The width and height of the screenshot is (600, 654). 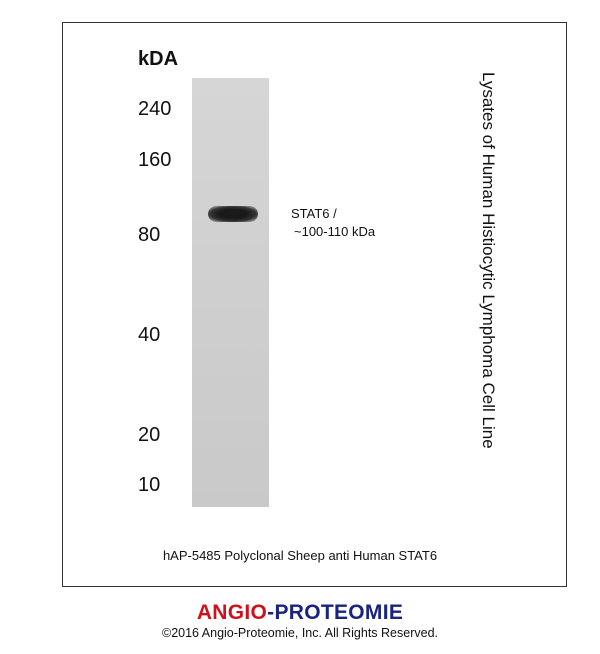 What do you see at coordinates (230, 292) in the screenshot?
I see `blot-lane` at bounding box center [230, 292].